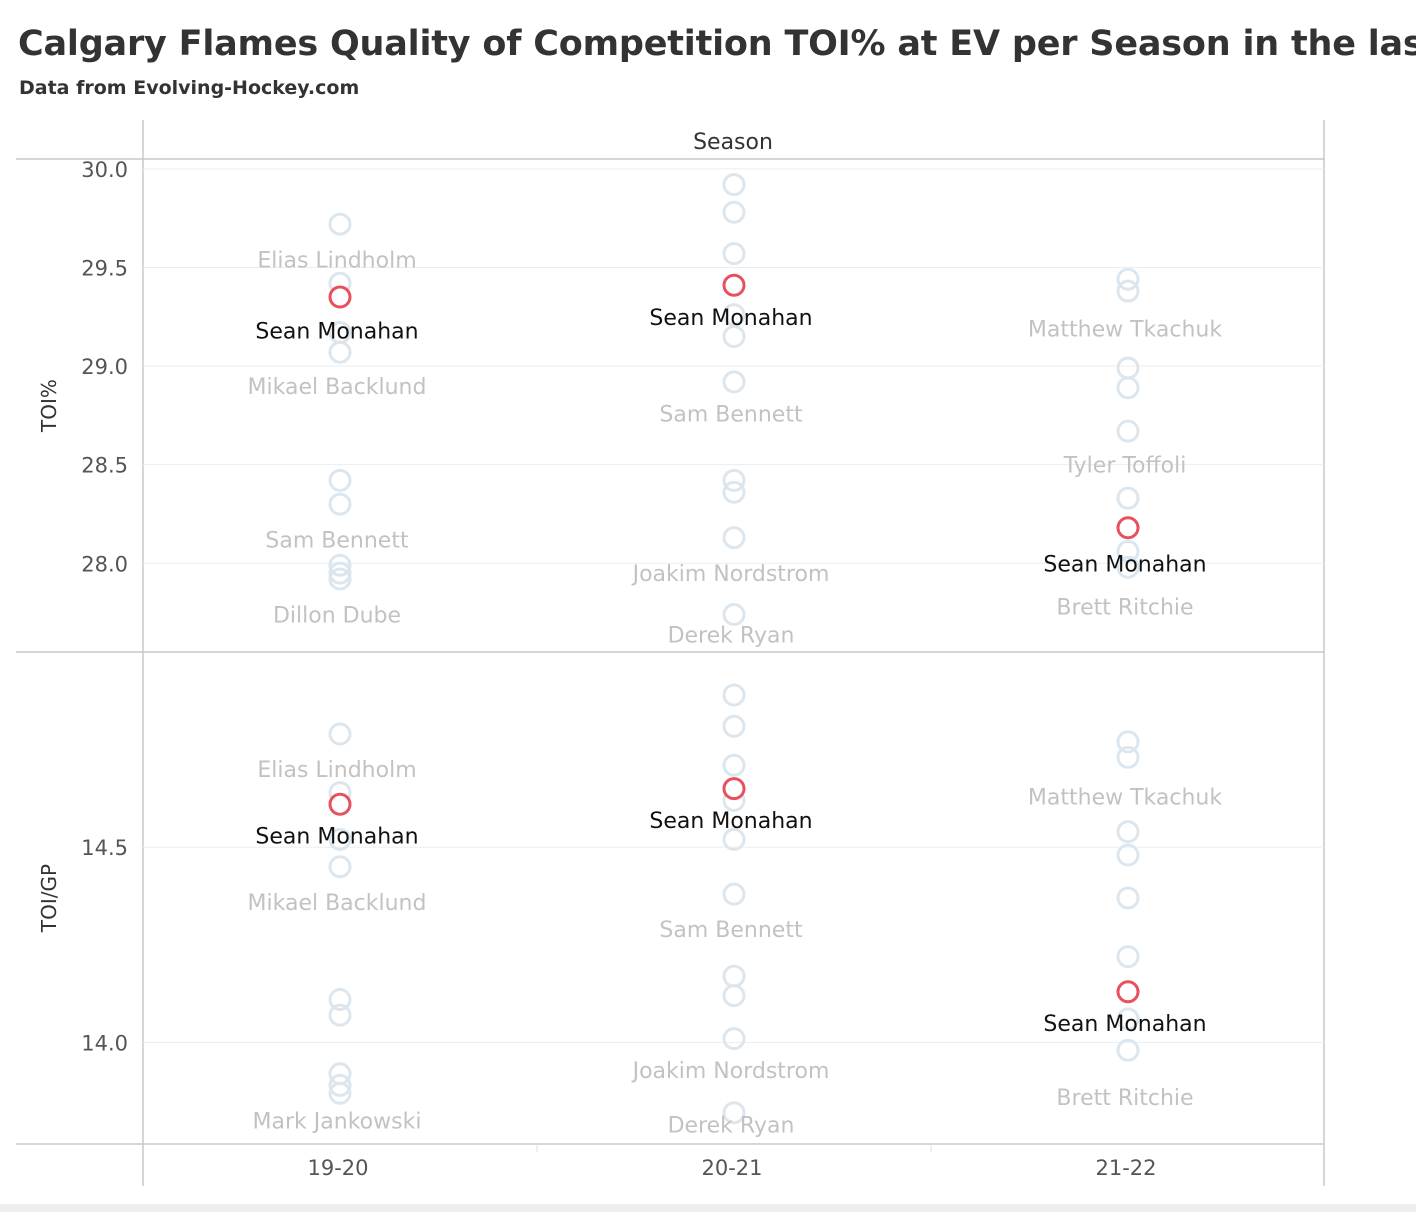  What do you see at coordinates (733, 142) in the screenshot?
I see `column-header: Season` at bounding box center [733, 142].